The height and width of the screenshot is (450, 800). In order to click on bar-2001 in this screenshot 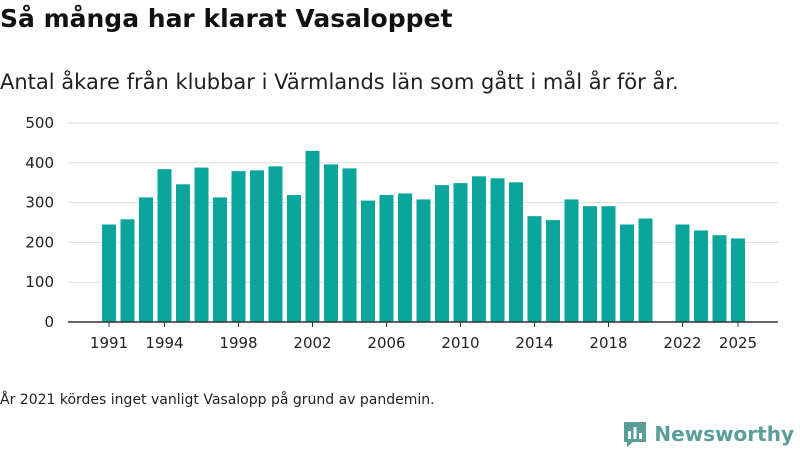, I will do `click(294, 258)`.